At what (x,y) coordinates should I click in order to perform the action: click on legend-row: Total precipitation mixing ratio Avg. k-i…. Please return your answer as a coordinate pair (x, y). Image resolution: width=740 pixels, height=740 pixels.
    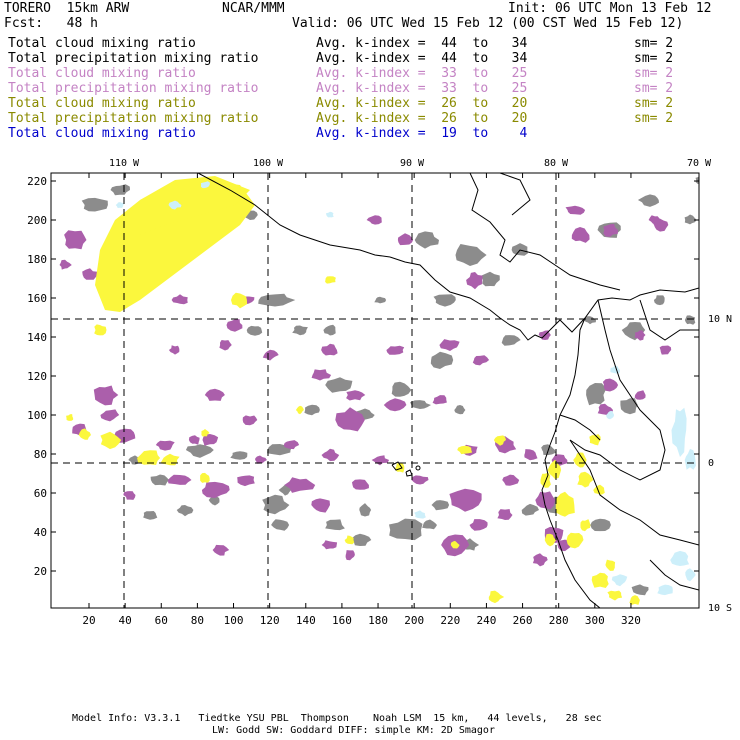
    Looking at the image, I should click on (358, 58).